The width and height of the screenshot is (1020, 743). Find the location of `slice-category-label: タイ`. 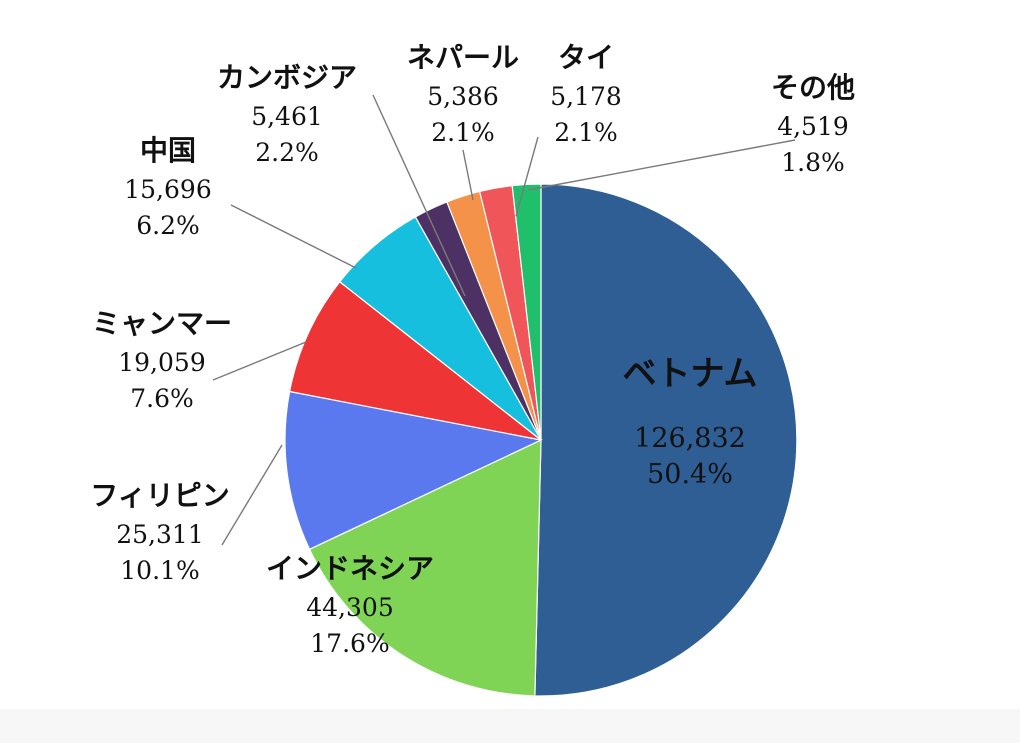

slice-category-label: タイ is located at coordinates (586, 57).